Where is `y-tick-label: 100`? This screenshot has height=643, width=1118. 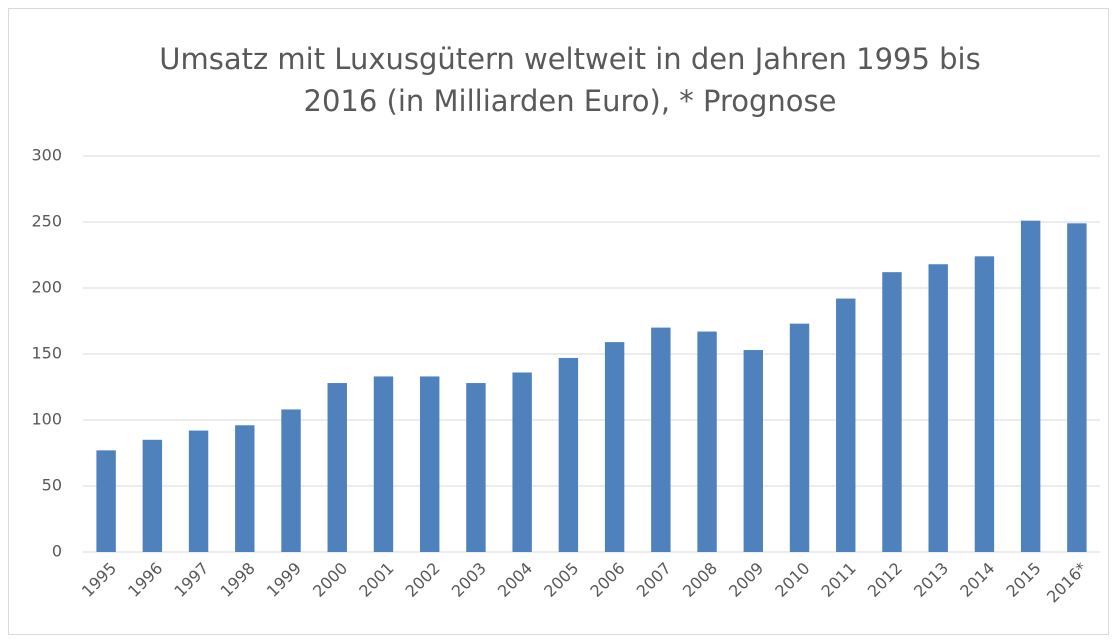 y-tick-label: 100 is located at coordinates (46, 419).